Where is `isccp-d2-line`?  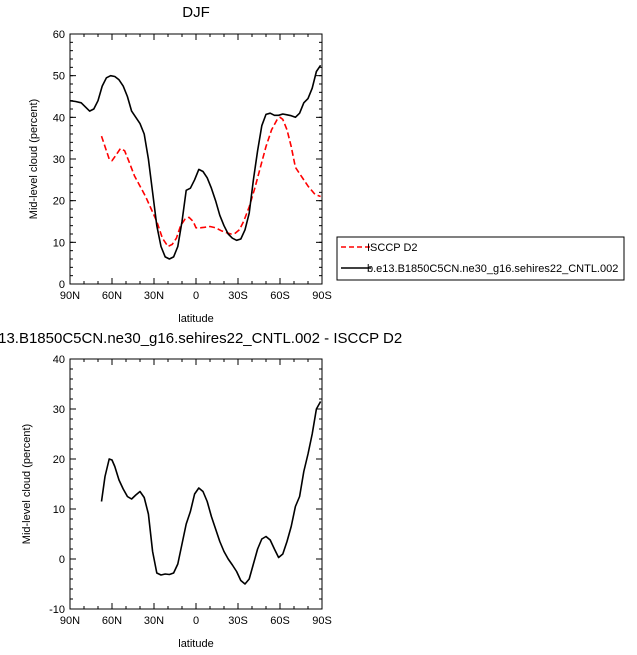 isccp-d2-line is located at coordinates (210, 182).